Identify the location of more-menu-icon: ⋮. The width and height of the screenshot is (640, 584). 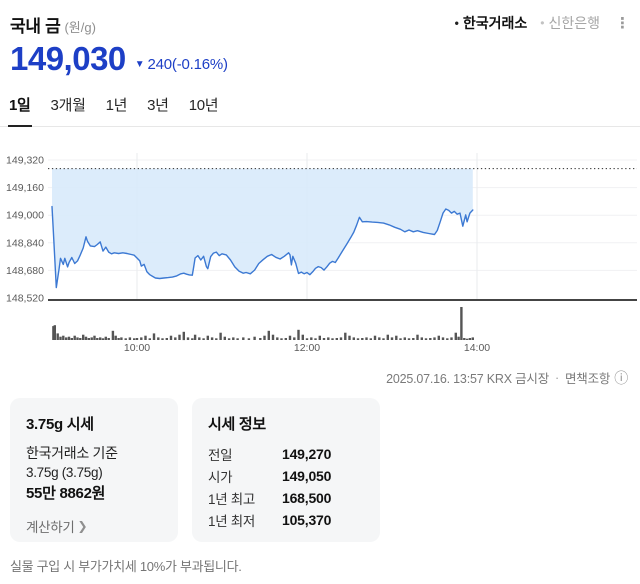
(622, 23).